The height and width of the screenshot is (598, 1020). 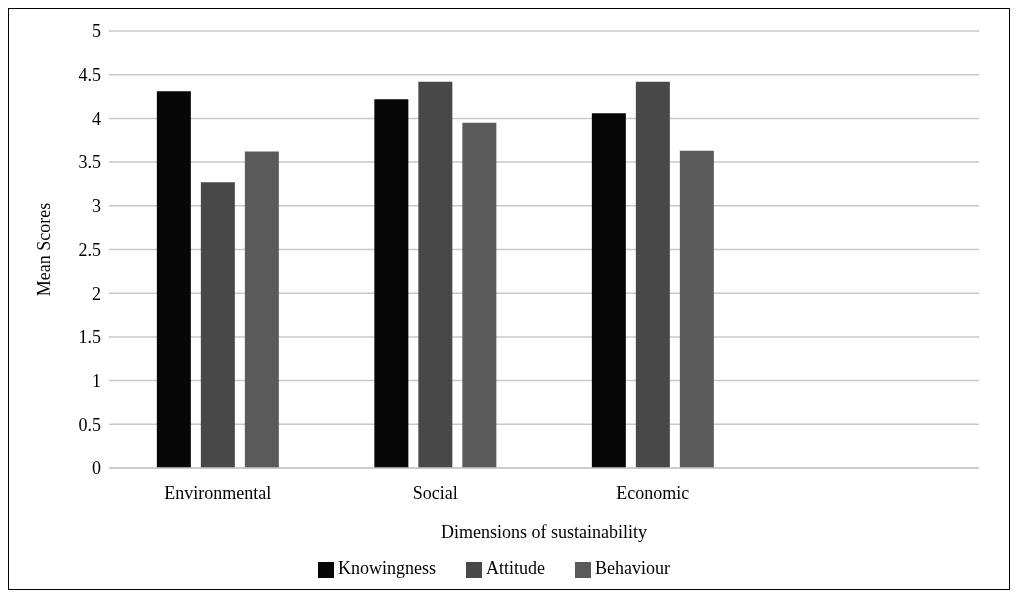 What do you see at coordinates (96, 31) in the screenshot?
I see `y-tick-label: 5` at bounding box center [96, 31].